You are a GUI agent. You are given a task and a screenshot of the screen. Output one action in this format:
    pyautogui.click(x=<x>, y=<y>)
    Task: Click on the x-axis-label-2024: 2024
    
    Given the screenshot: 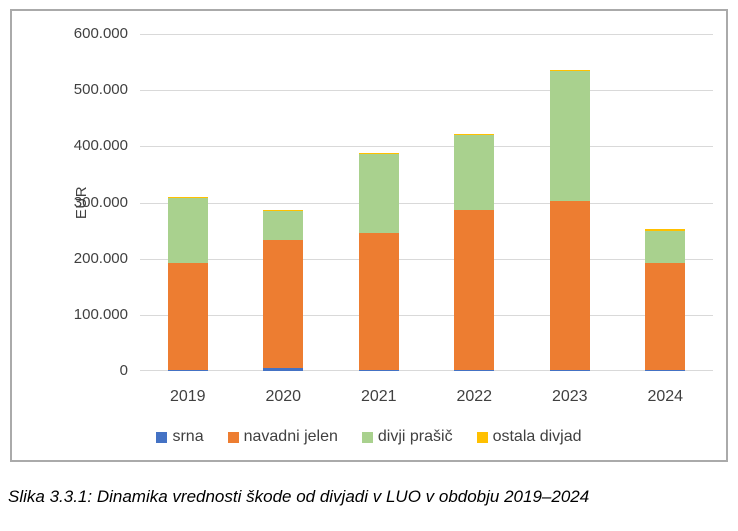 What is the action you would take?
    pyautogui.click(x=665, y=396)
    